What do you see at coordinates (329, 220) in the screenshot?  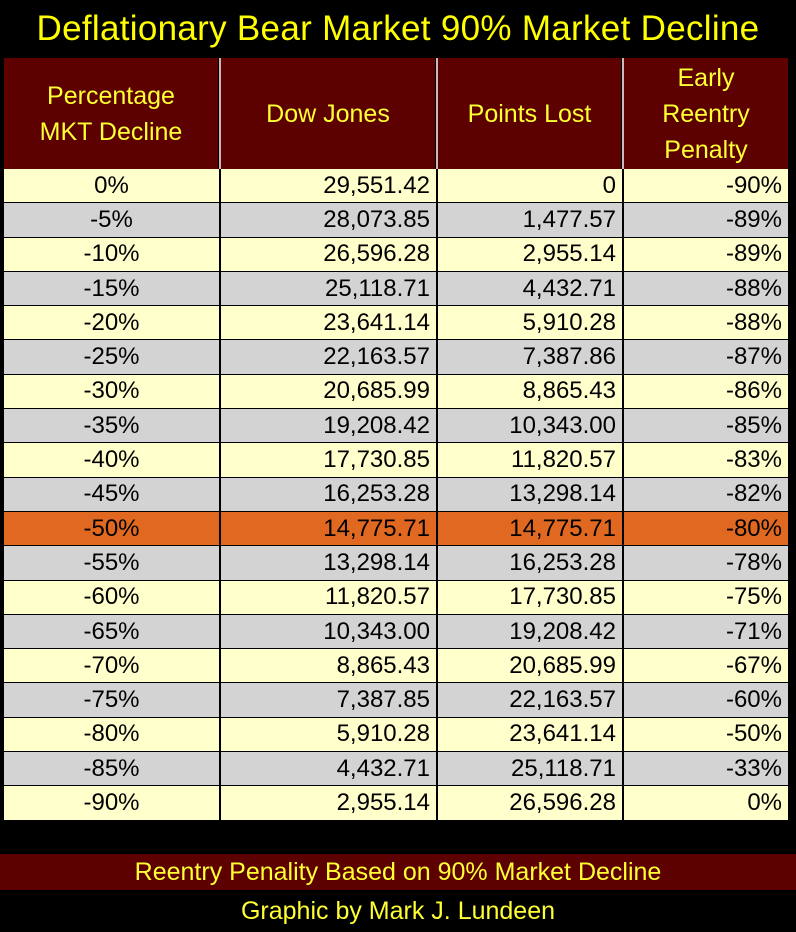 I see `cell-dow-jones: 28,073.85` at bounding box center [329, 220].